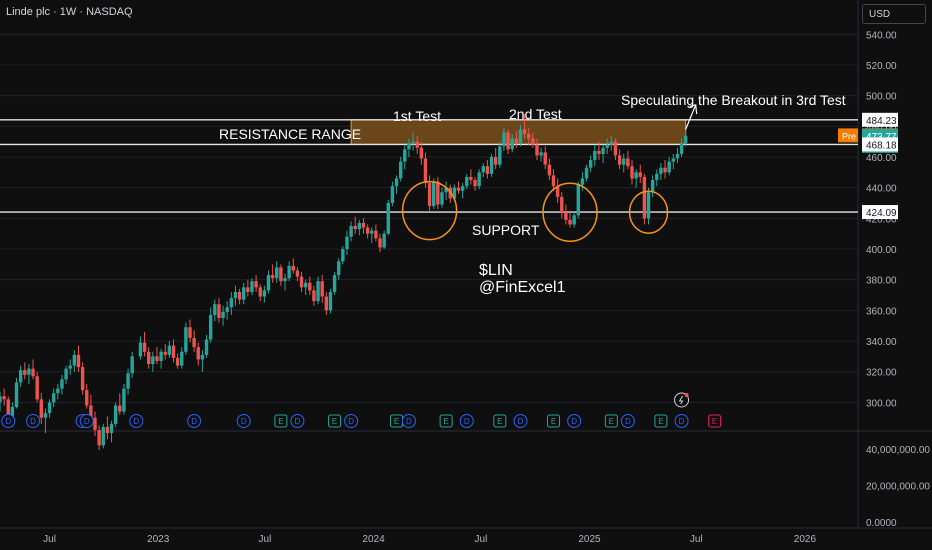 This screenshot has height=550, width=932. What do you see at coordinates (881, 66) in the screenshot?
I see `price-tick-label: 520.00` at bounding box center [881, 66].